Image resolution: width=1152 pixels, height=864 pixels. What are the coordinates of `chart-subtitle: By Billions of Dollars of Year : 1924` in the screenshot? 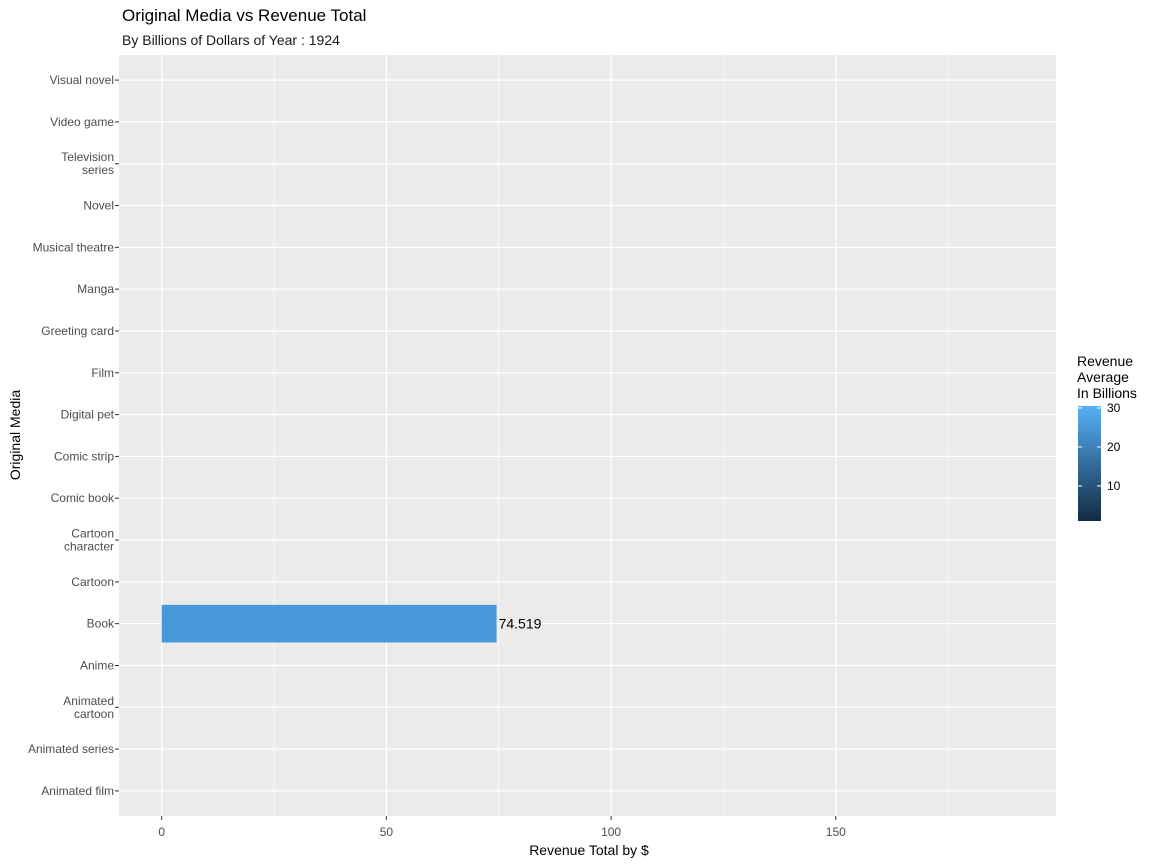 It's located at (231, 40).